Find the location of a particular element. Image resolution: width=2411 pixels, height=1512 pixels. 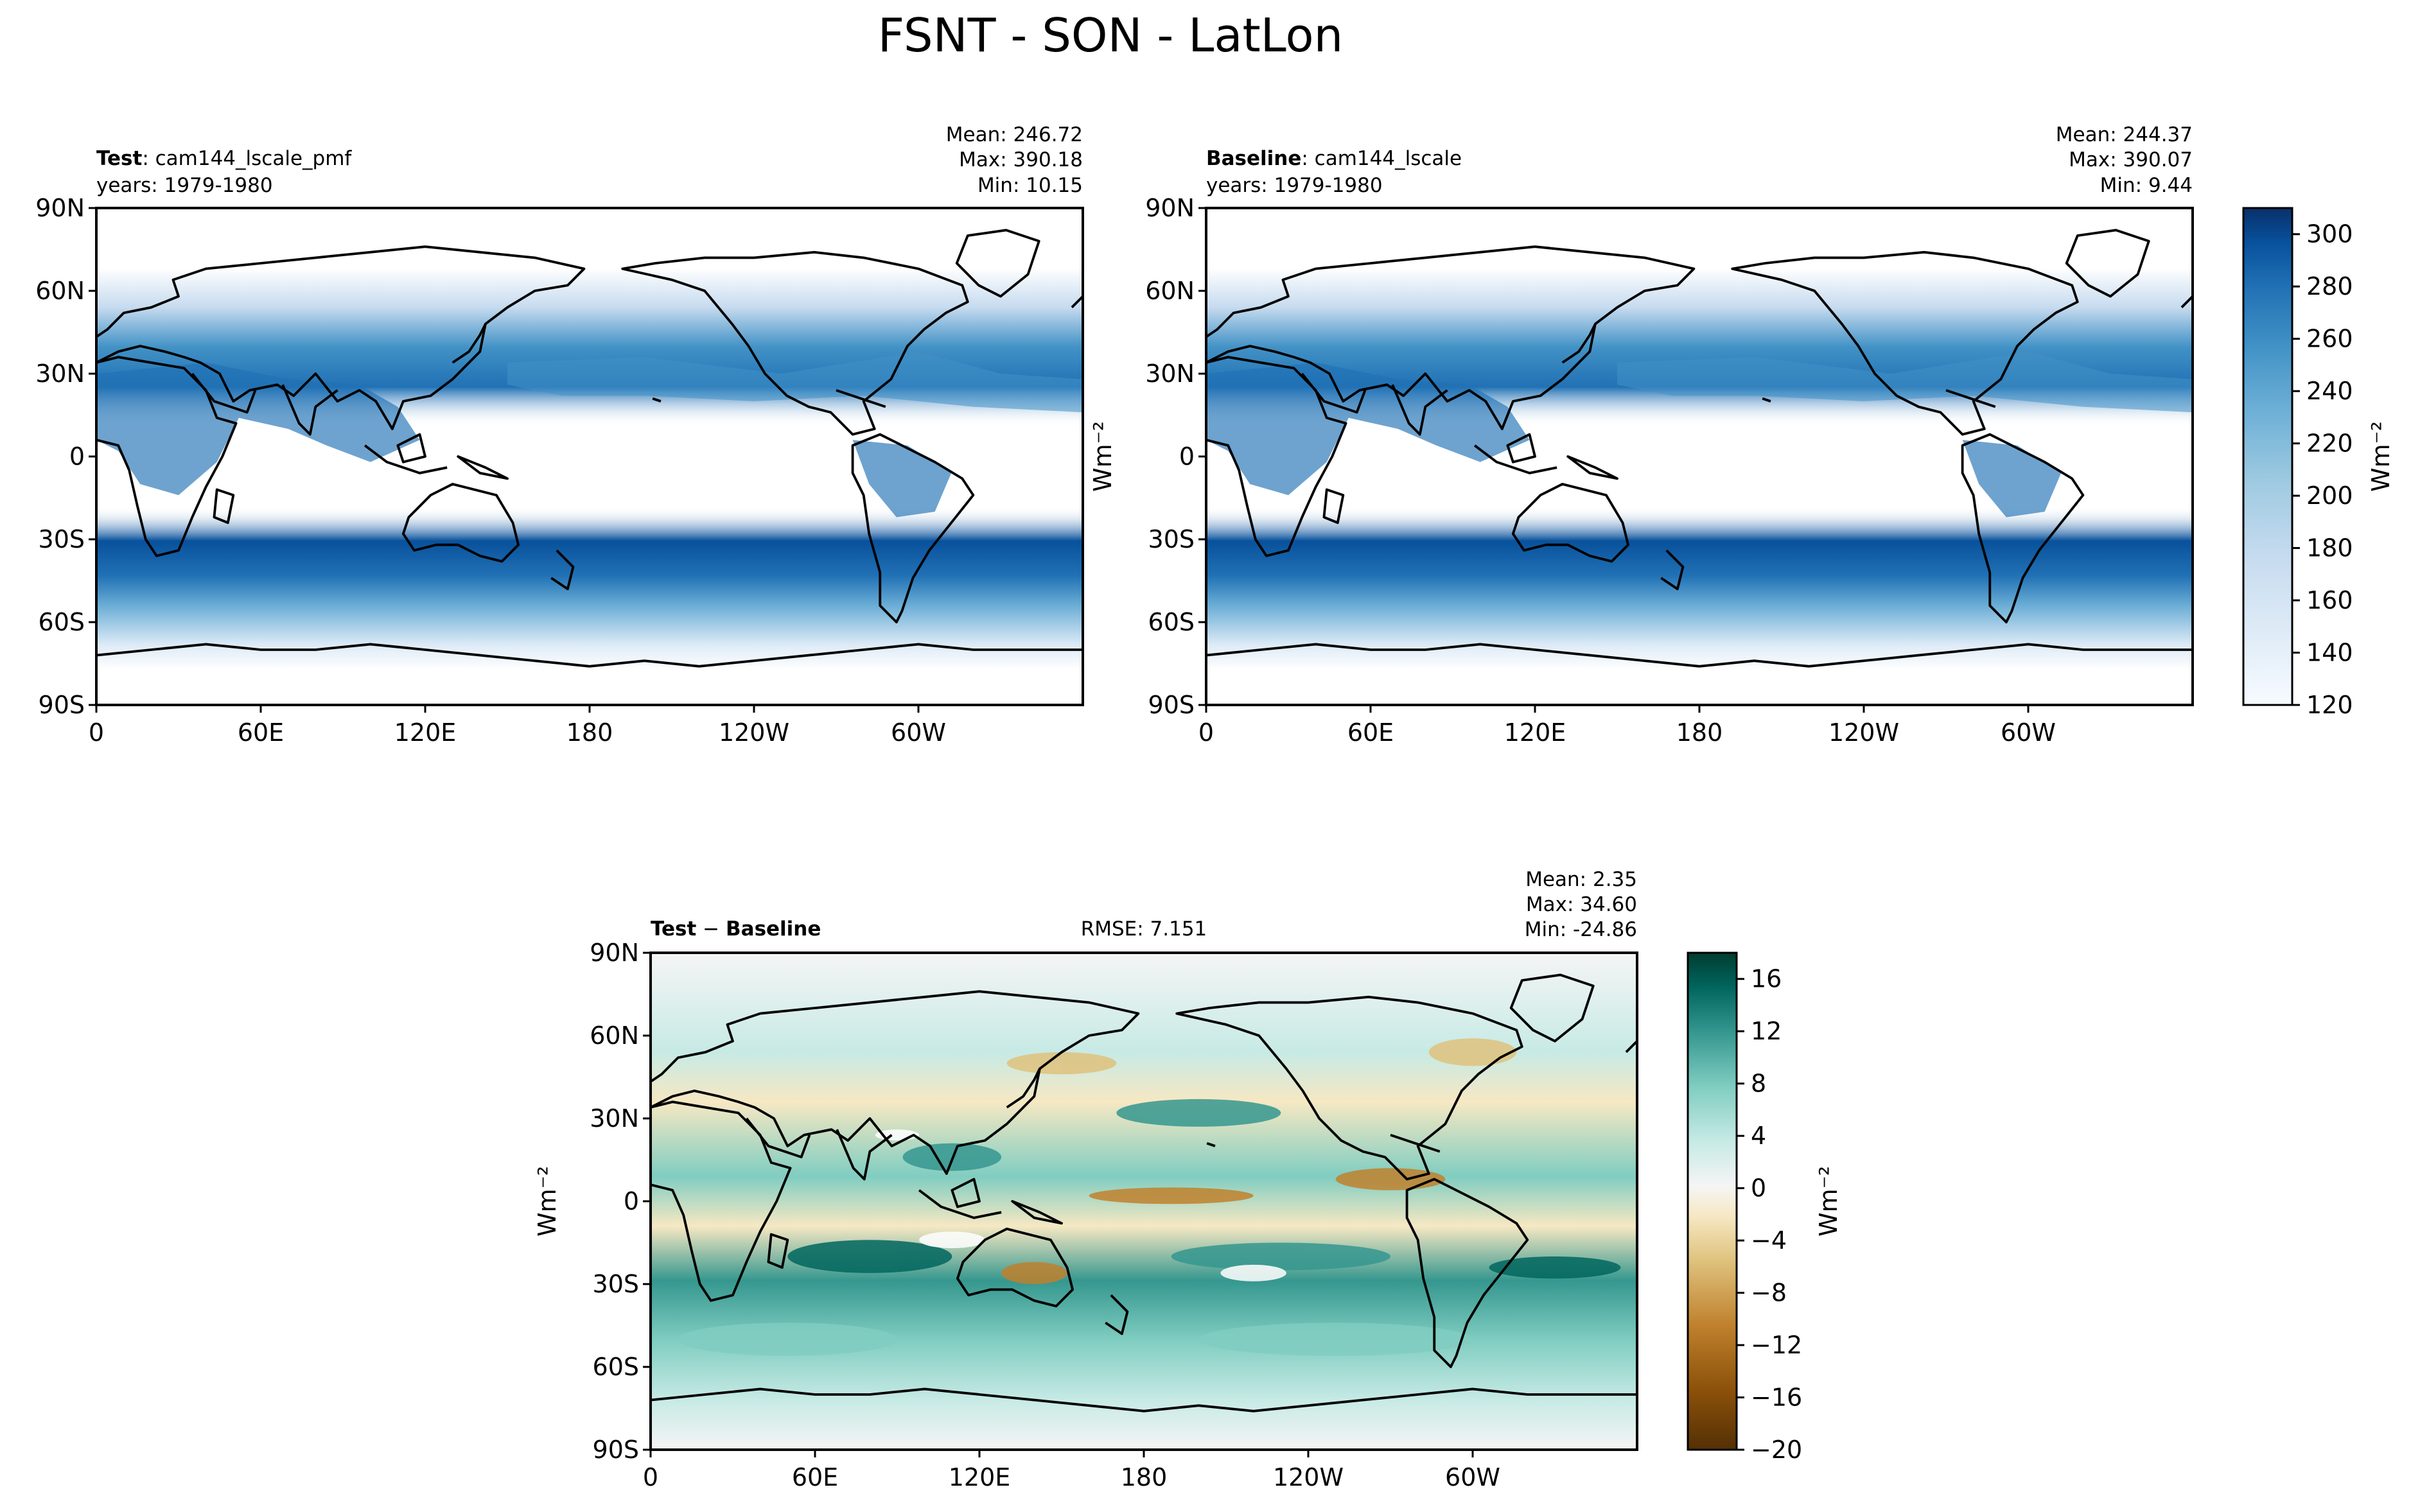

test-panel-mean: Mean: 246.72 is located at coordinates (1015, 134).